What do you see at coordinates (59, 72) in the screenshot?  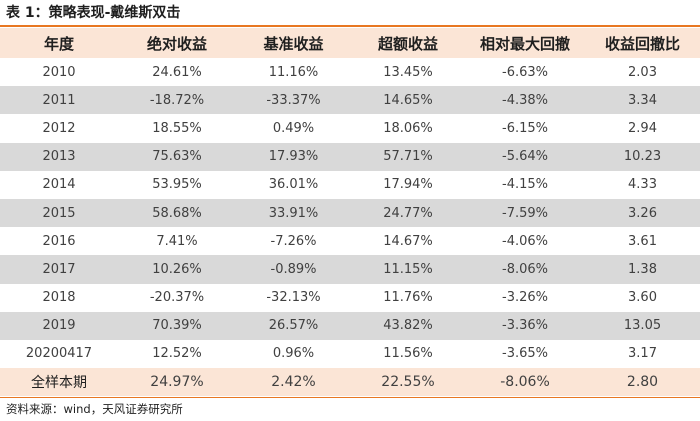 I see `cell-year: 2010` at bounding box center [59, 72].